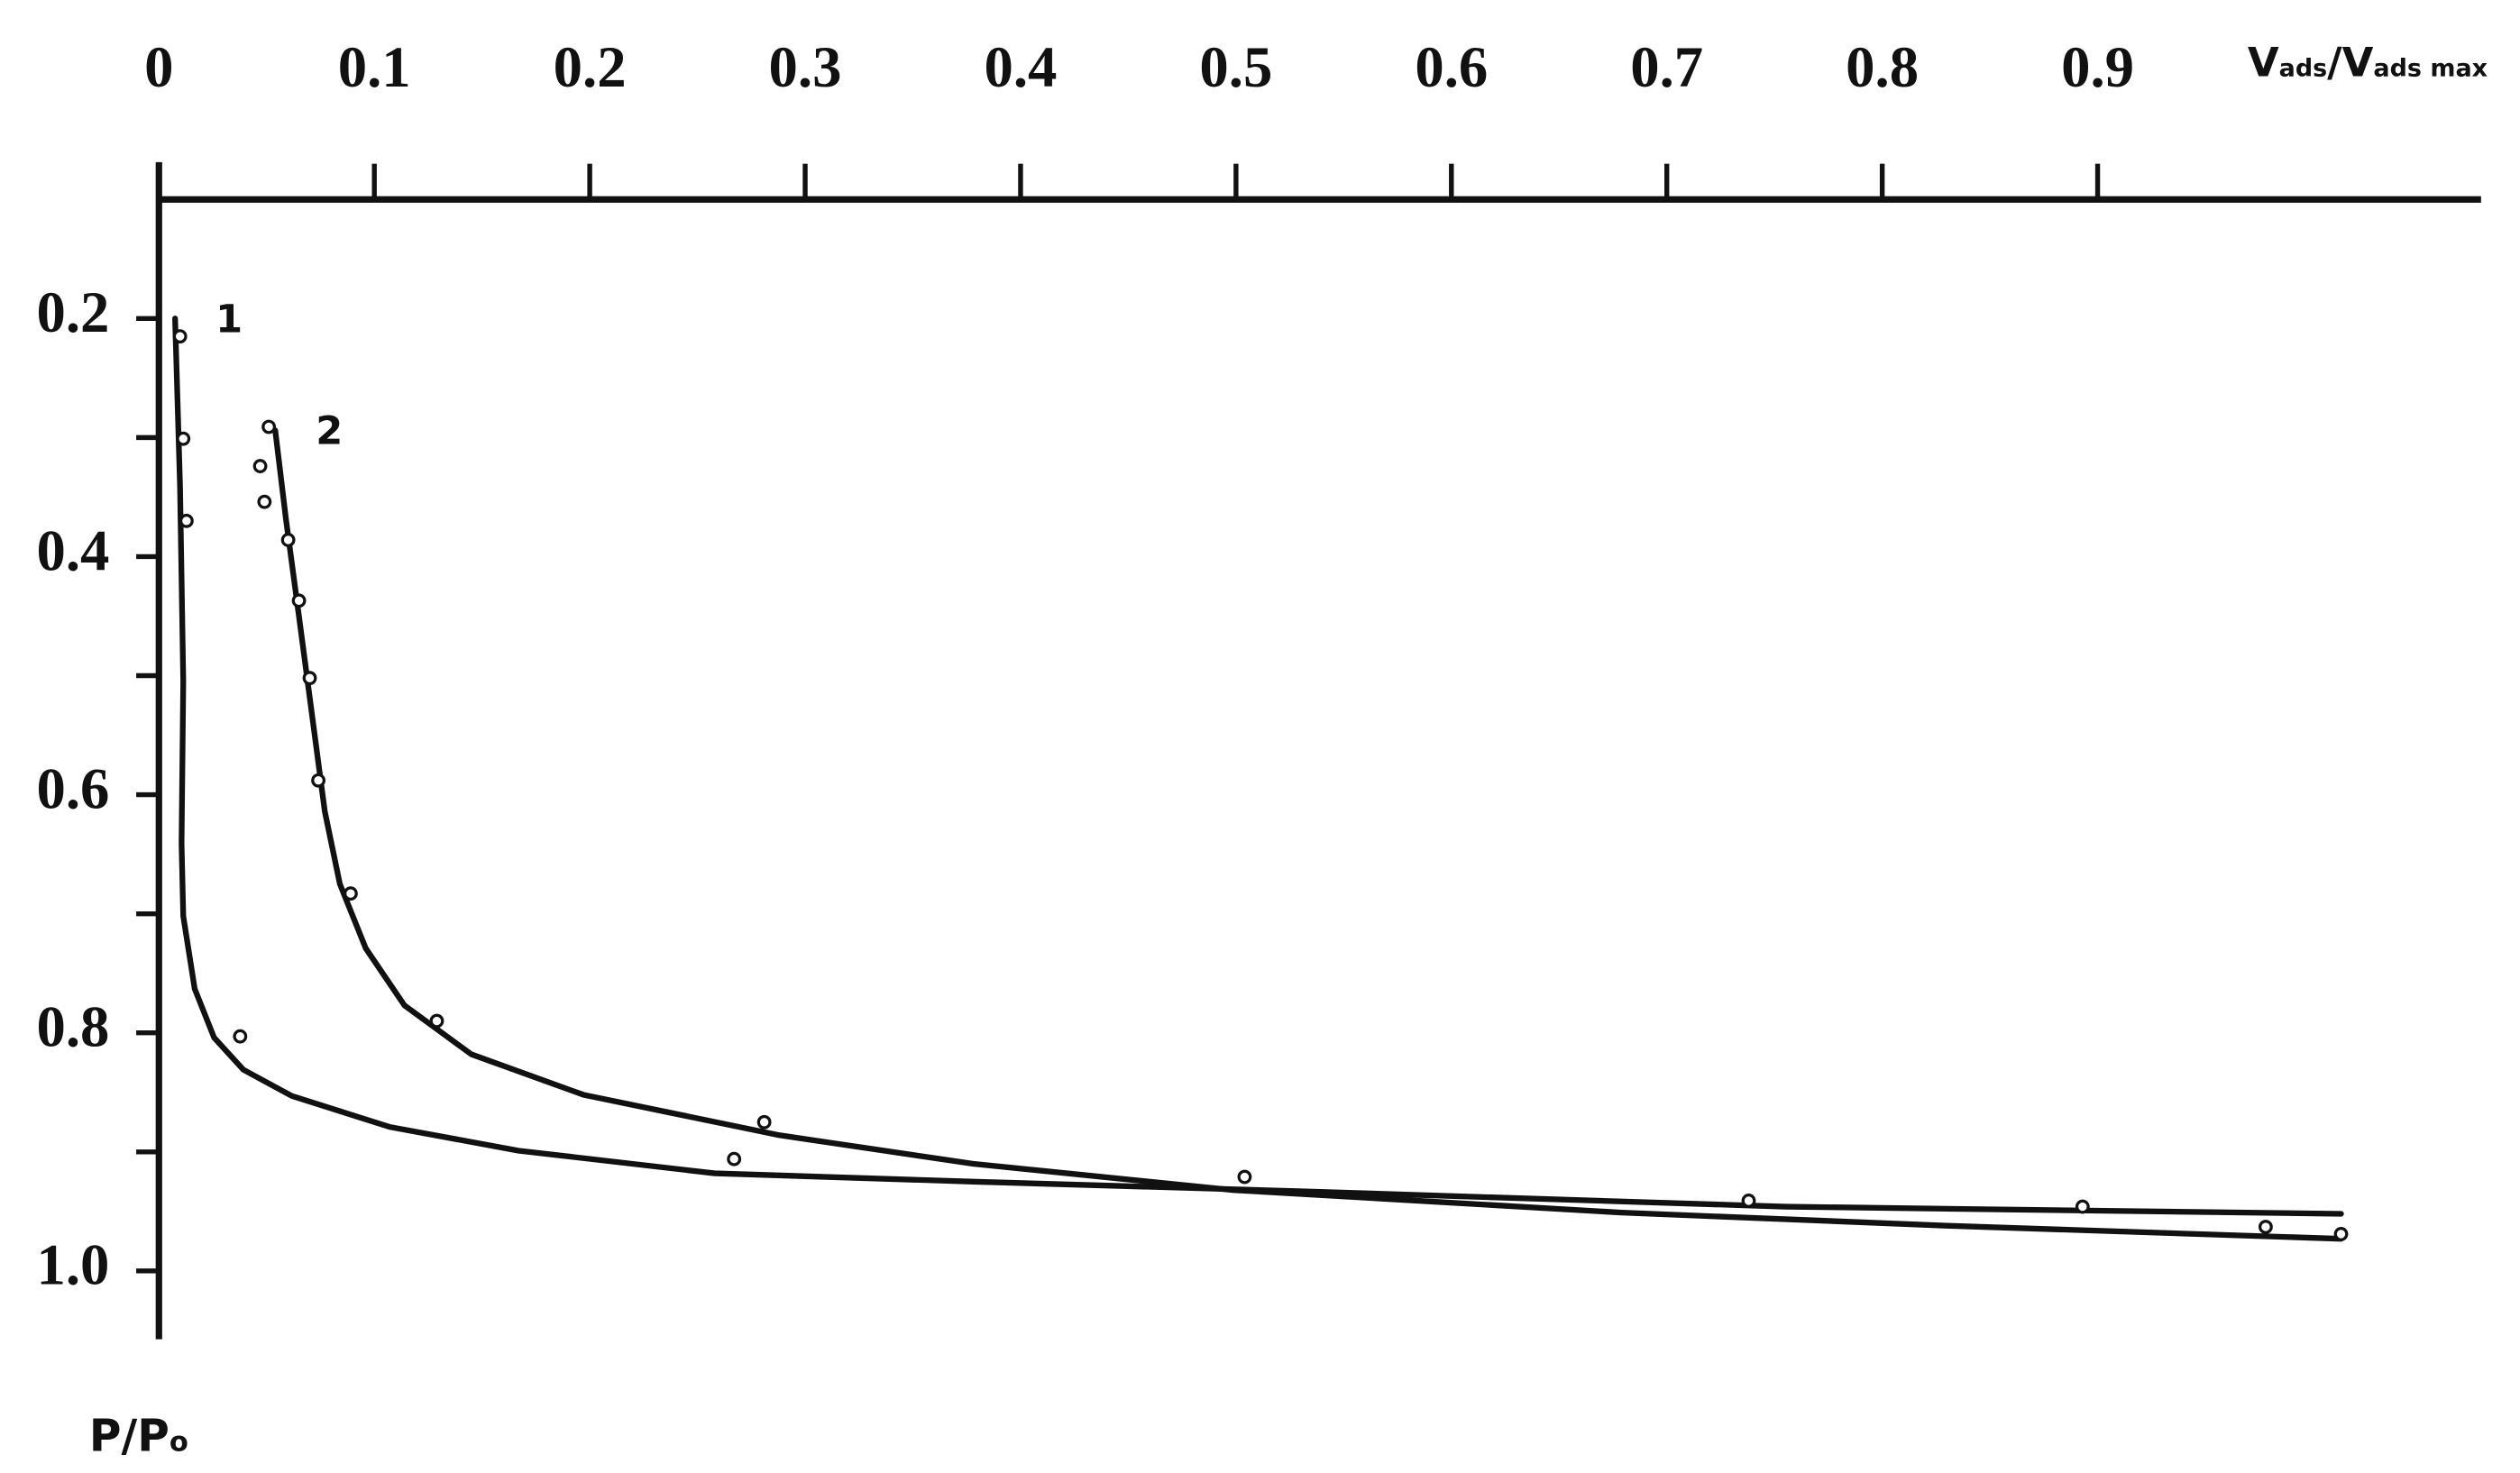 The height and width of the screenshot is (1473, 2520). Describe the element at coordinates (1021, 67) in the screenshot. I see `x-tick-label: 0.4` at that location.